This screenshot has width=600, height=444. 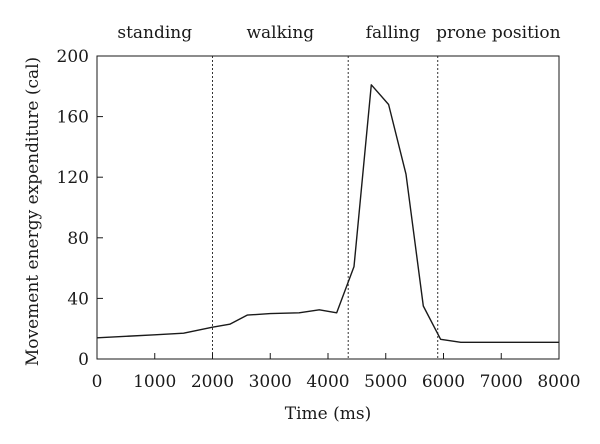 What do you see at coordinates (270, 382) in the screenshot?
I see `x-tick-label: 3000` at bounding box center [270, 382].